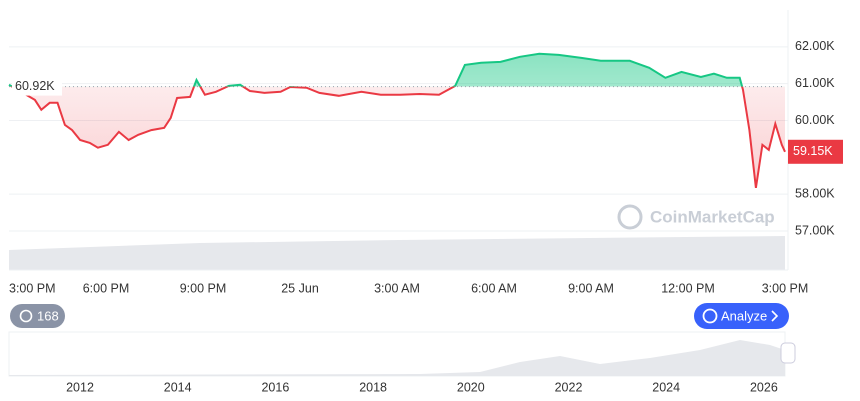 This screenshot has height=401, width=860. I want to click on y-tick-label: 58.00K, so click(815, 193).